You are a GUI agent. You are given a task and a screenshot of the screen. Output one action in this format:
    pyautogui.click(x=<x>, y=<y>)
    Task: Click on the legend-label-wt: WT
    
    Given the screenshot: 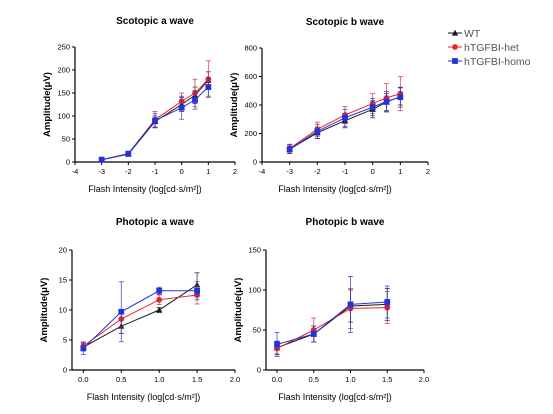 What is the action you would take?
    pyautogui.click(x=472, y=34)
    